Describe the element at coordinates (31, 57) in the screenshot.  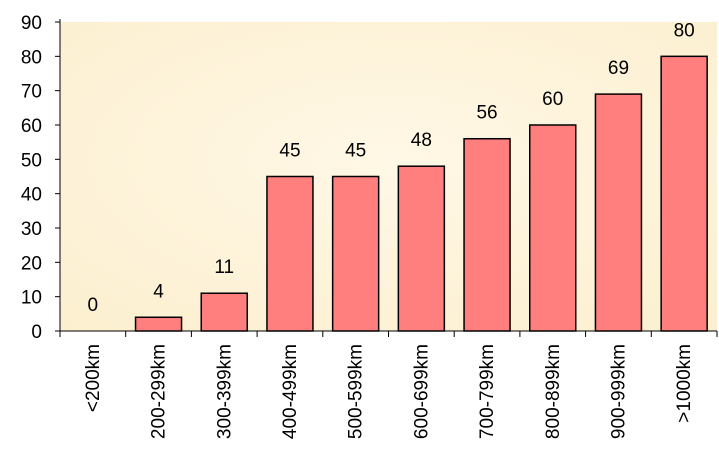
I see `y-tick-label: 80` at that location.